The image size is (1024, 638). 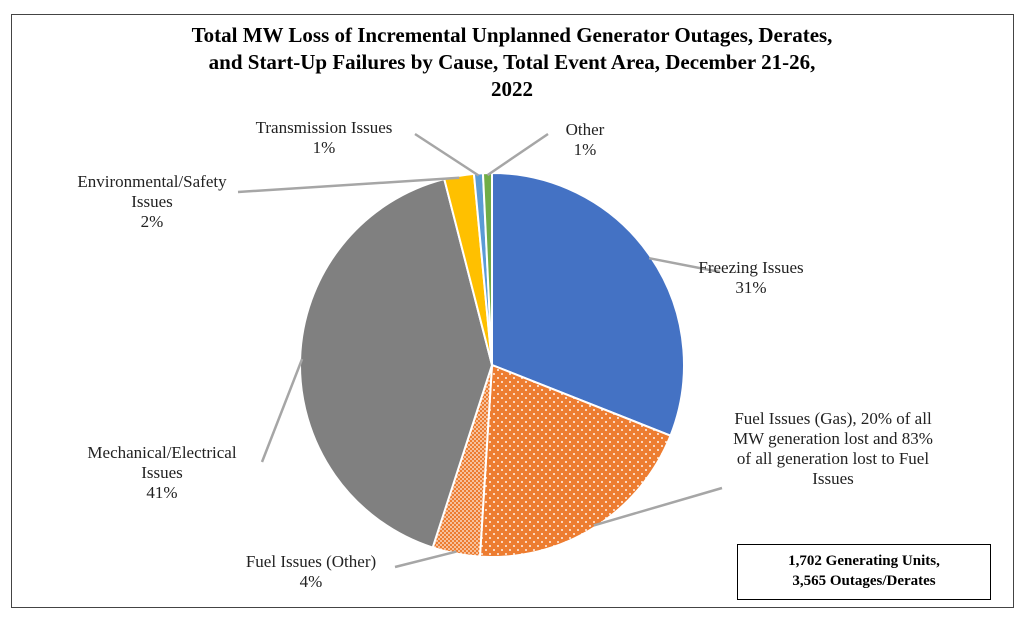 What do you see at coordinates (585, 149) in the screenshot?
I see `label-other-pct: 1%` at bounding box center [585, 149].